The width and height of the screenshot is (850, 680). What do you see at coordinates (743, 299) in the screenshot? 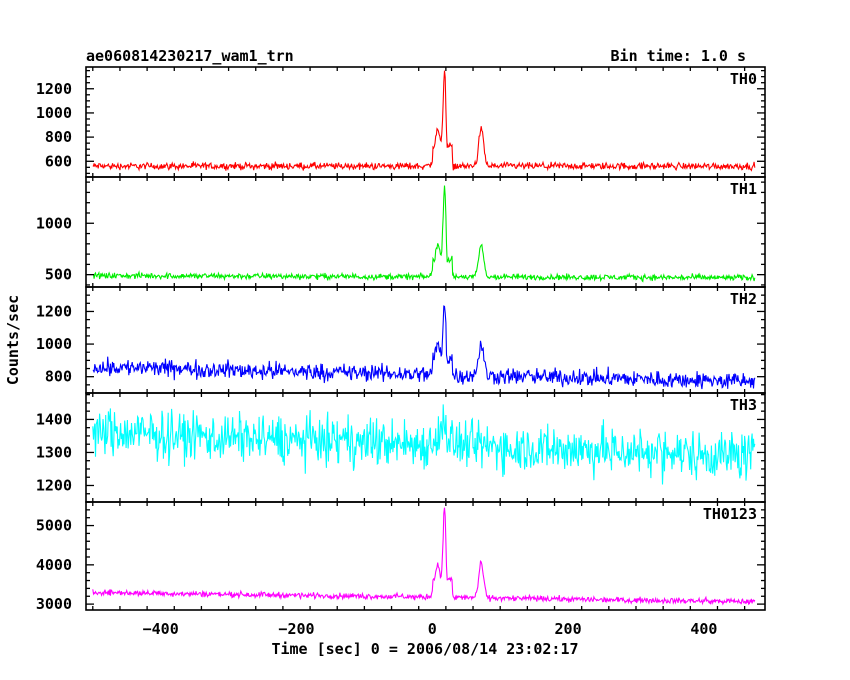
I see `panel-label: TH2` at bounding box center [743, 299].